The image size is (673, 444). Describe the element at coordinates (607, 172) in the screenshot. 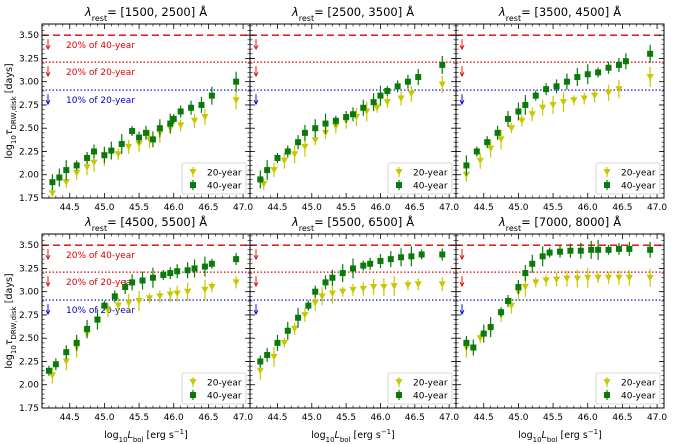

I see `legend-triangle-marker` at that location.